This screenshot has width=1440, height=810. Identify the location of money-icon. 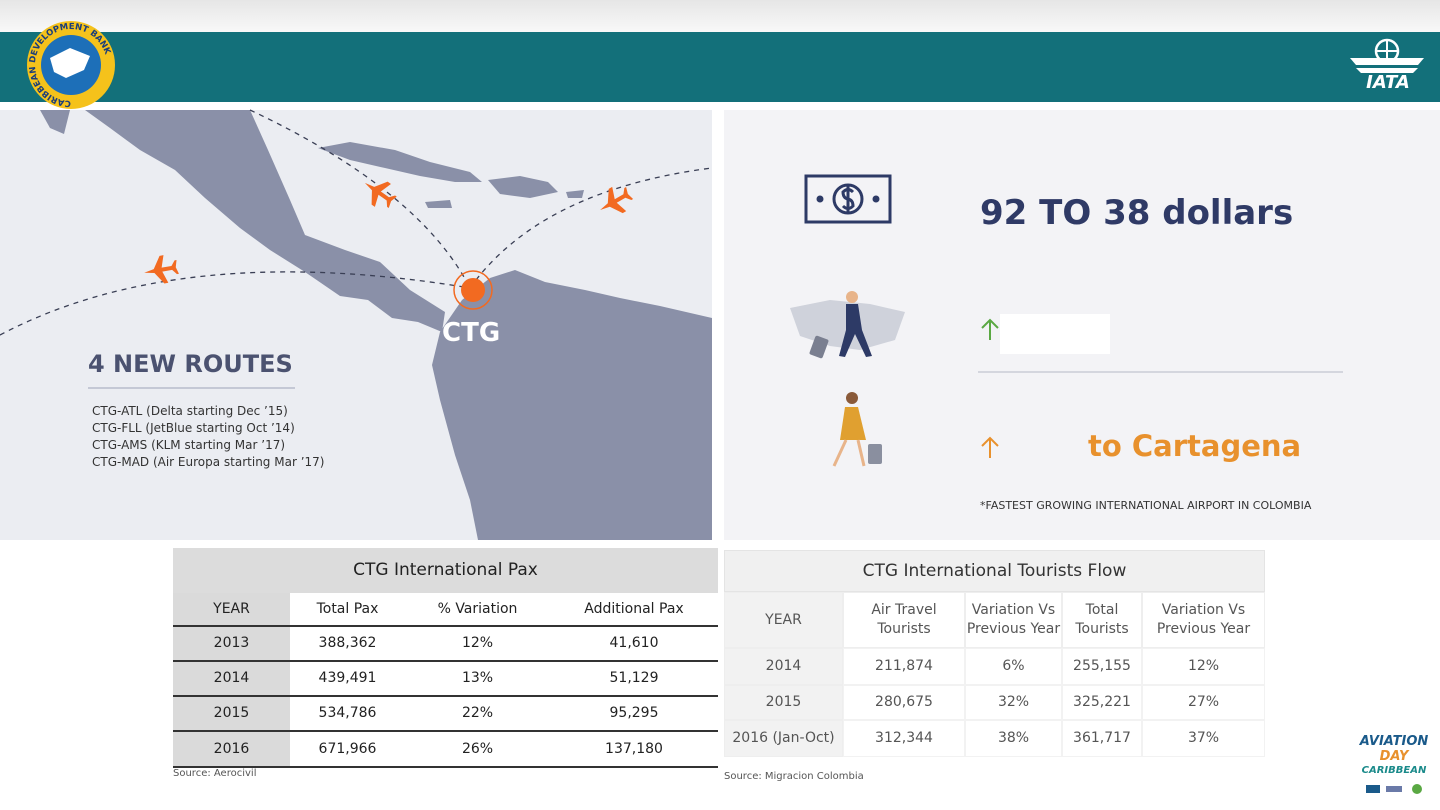
(848, 199).